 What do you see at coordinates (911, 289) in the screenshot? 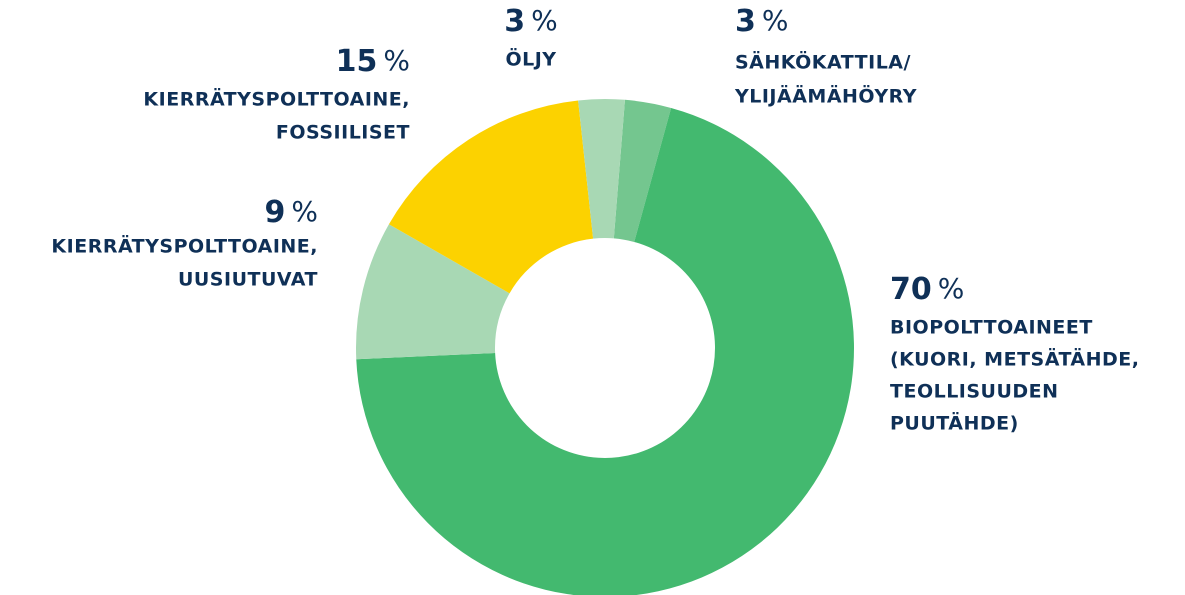
I see `value-number: 70` at bounding box center [911, 289].